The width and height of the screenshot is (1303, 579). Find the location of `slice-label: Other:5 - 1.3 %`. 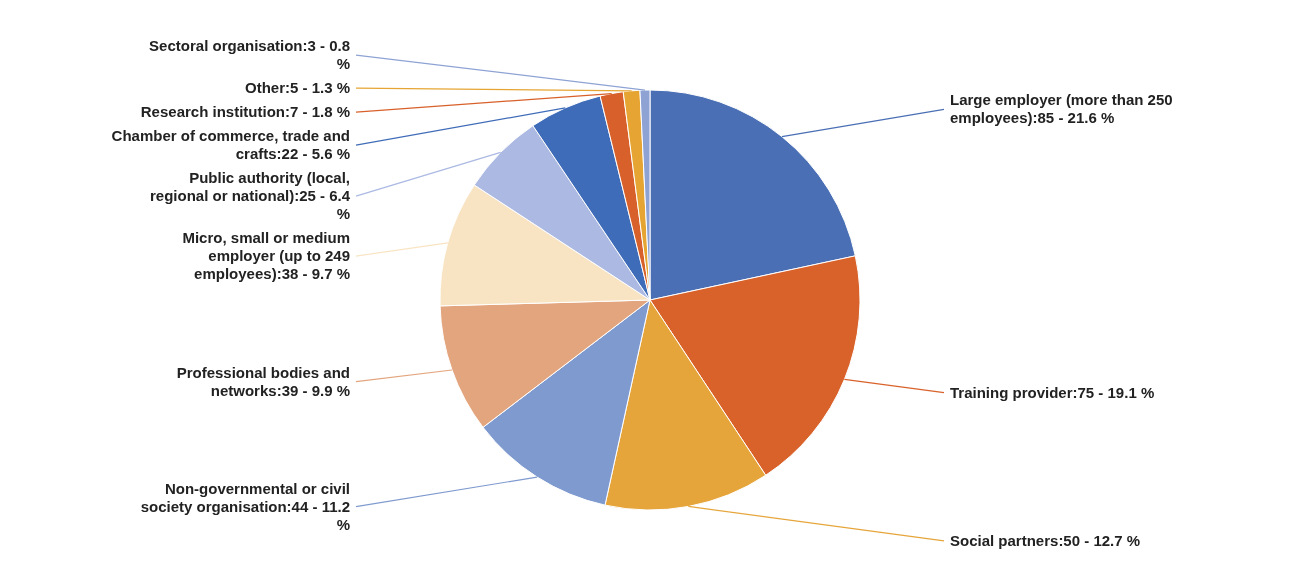

slice-label: Other:5 - 1.3 % is located at coordinates (297, 88).